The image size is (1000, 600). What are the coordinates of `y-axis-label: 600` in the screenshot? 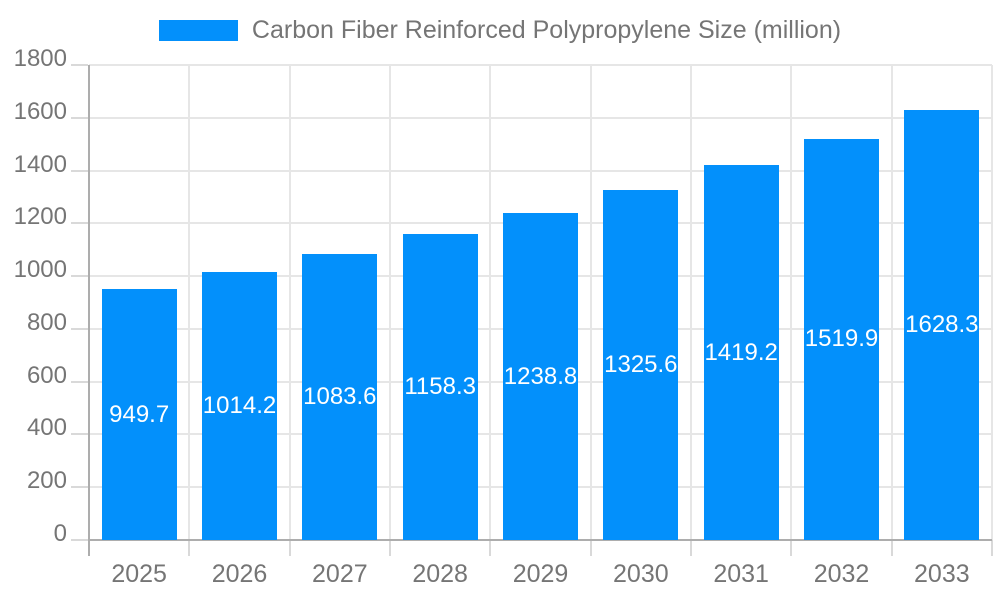 It's located at (46, 375).